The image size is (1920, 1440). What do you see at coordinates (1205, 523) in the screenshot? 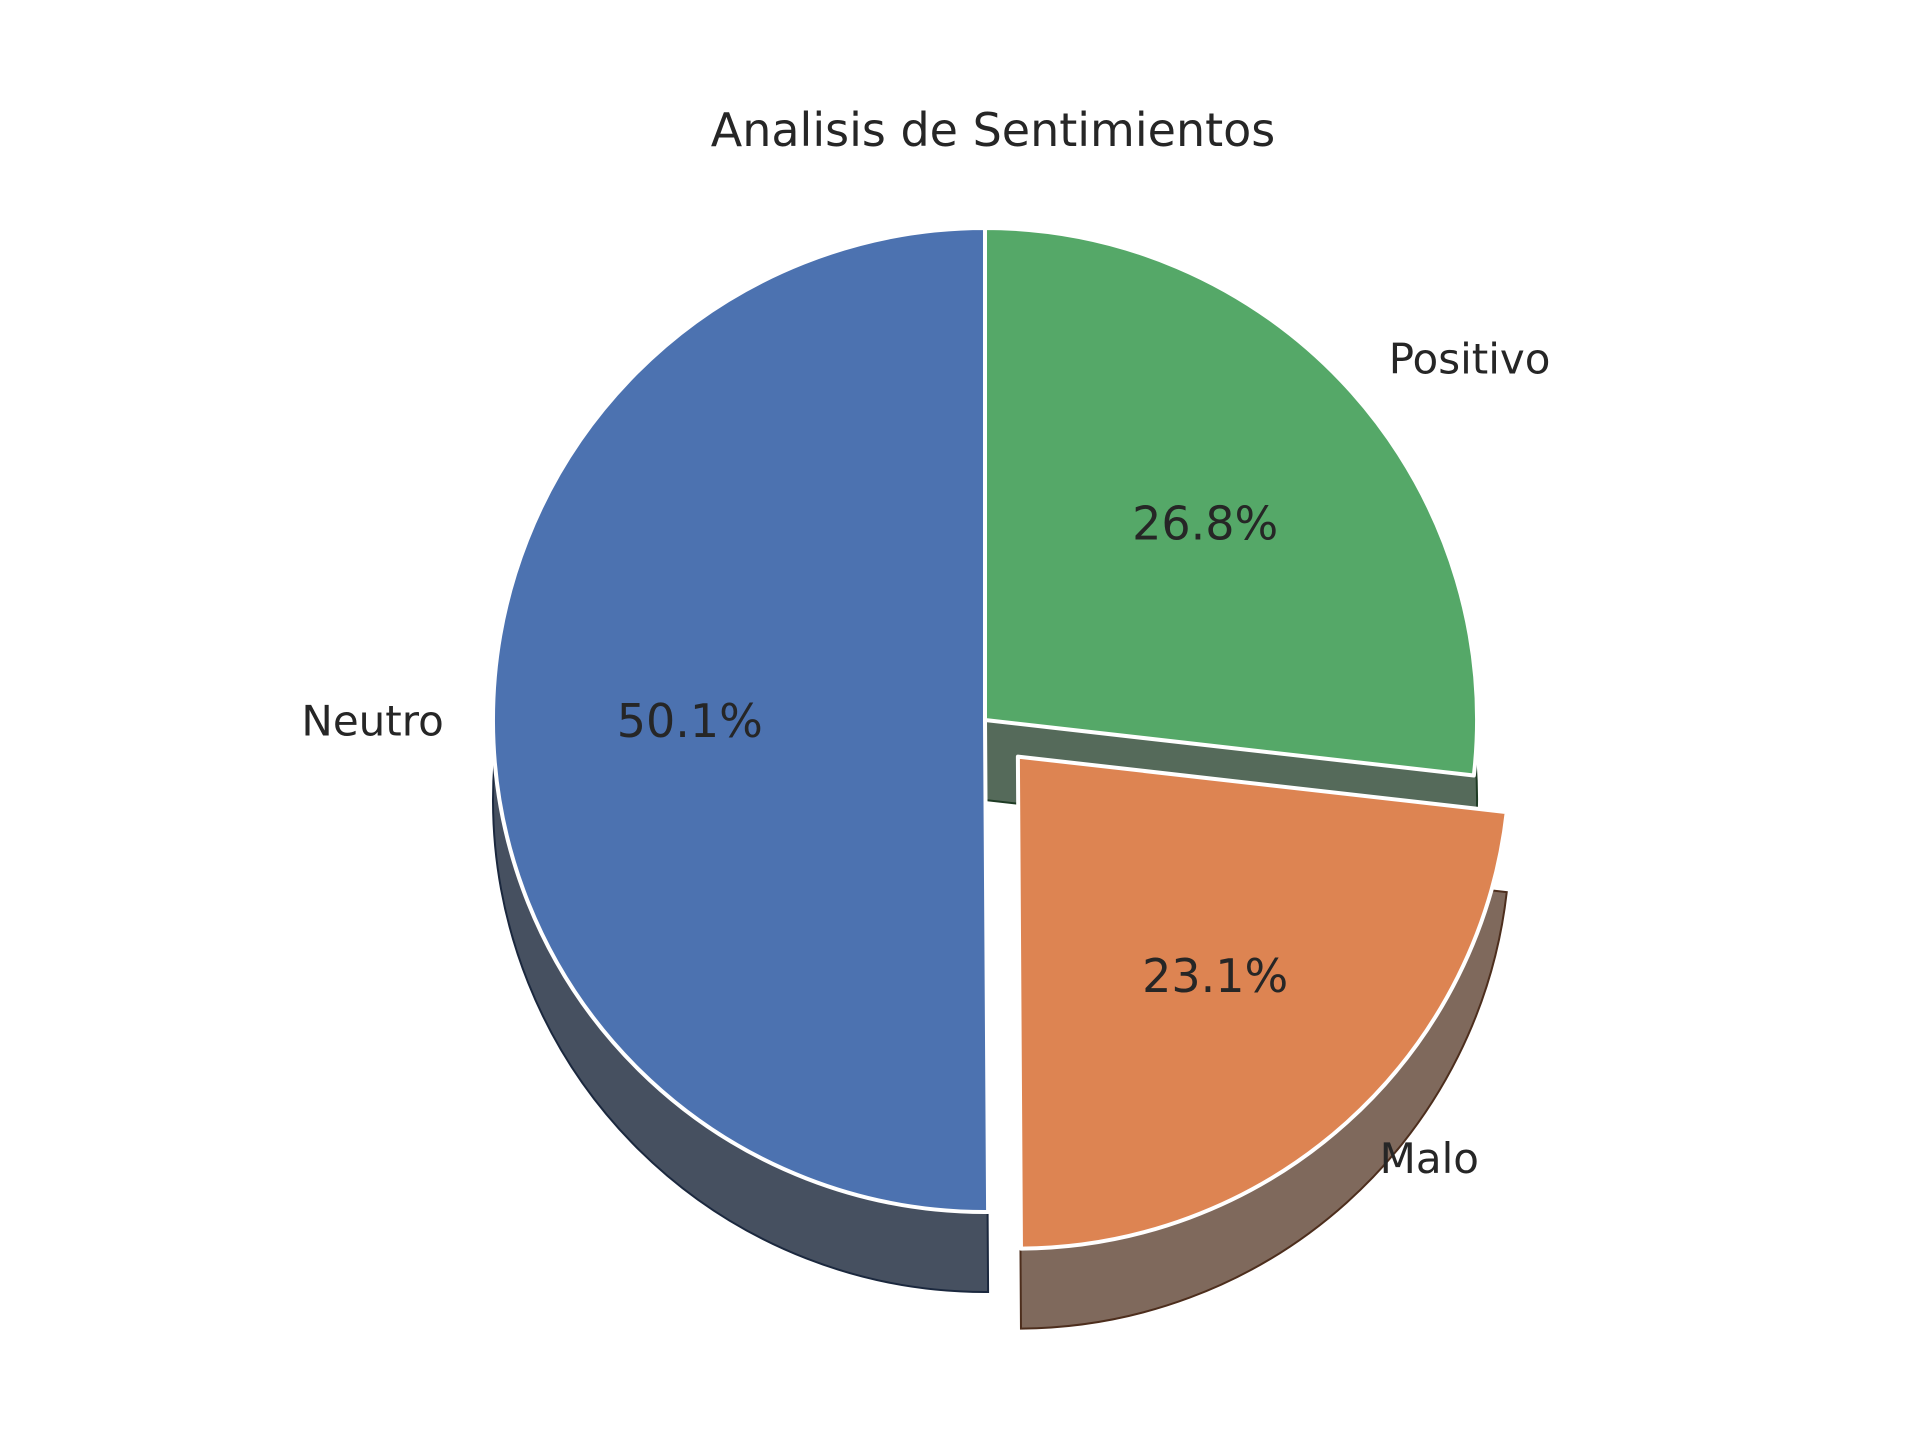
I see `pct-label-positivo: 26.8%` at bounding box center [1205, 523].